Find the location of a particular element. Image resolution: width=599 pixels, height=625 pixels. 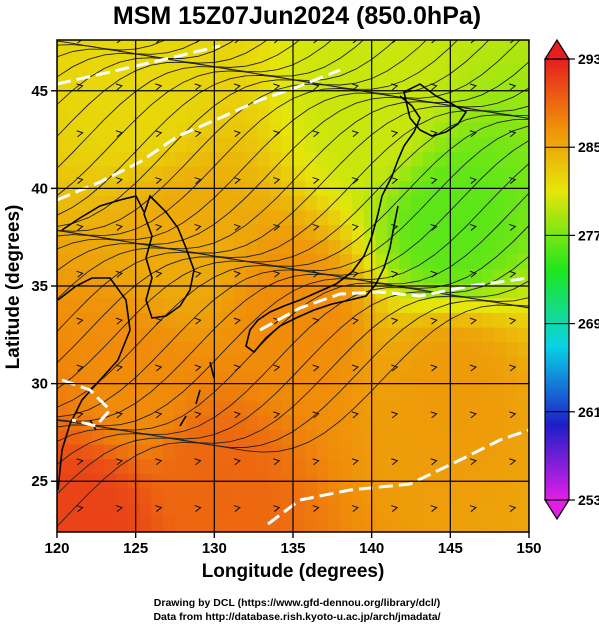

colorbar-ticks: 253 261 269 277 285 293 is located at coordinates (572, 279).